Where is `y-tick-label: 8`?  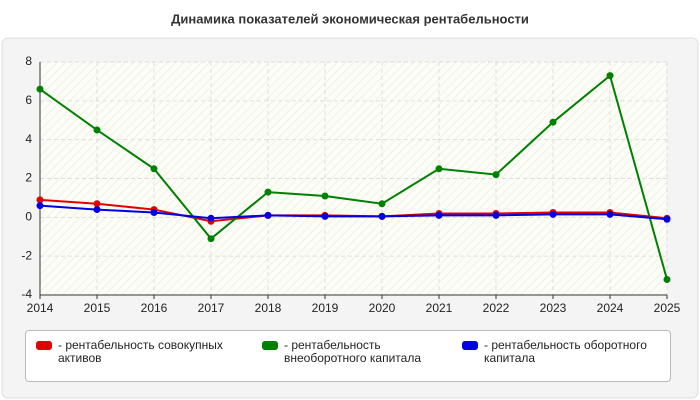 y-tick-label: 8 is located at coordinates (28, 61).